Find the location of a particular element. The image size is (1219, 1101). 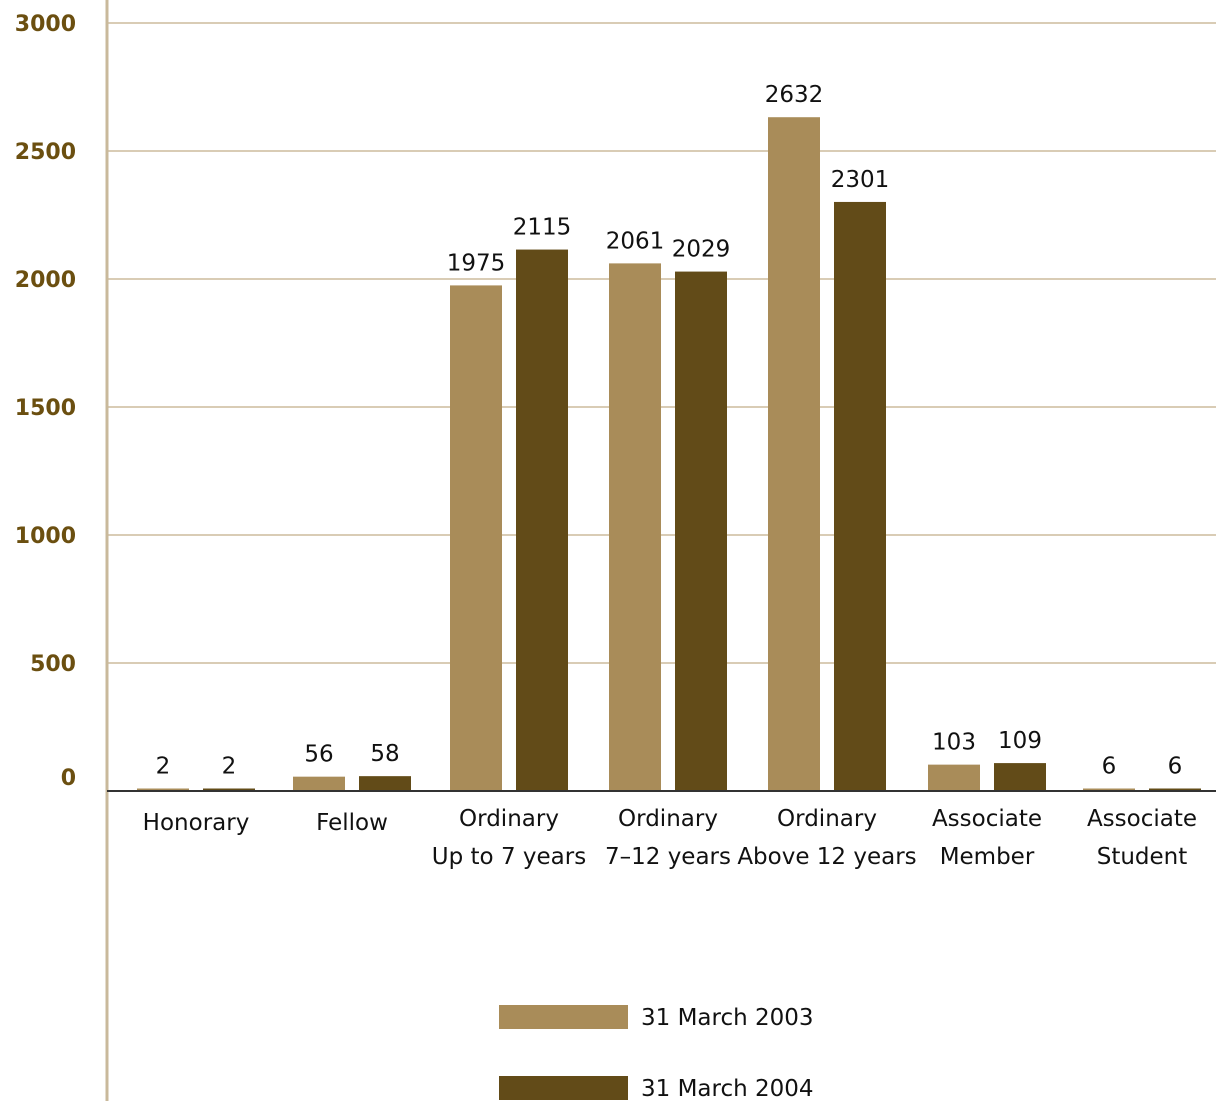

data-label: 2301 is located at coordinates (860, 180).